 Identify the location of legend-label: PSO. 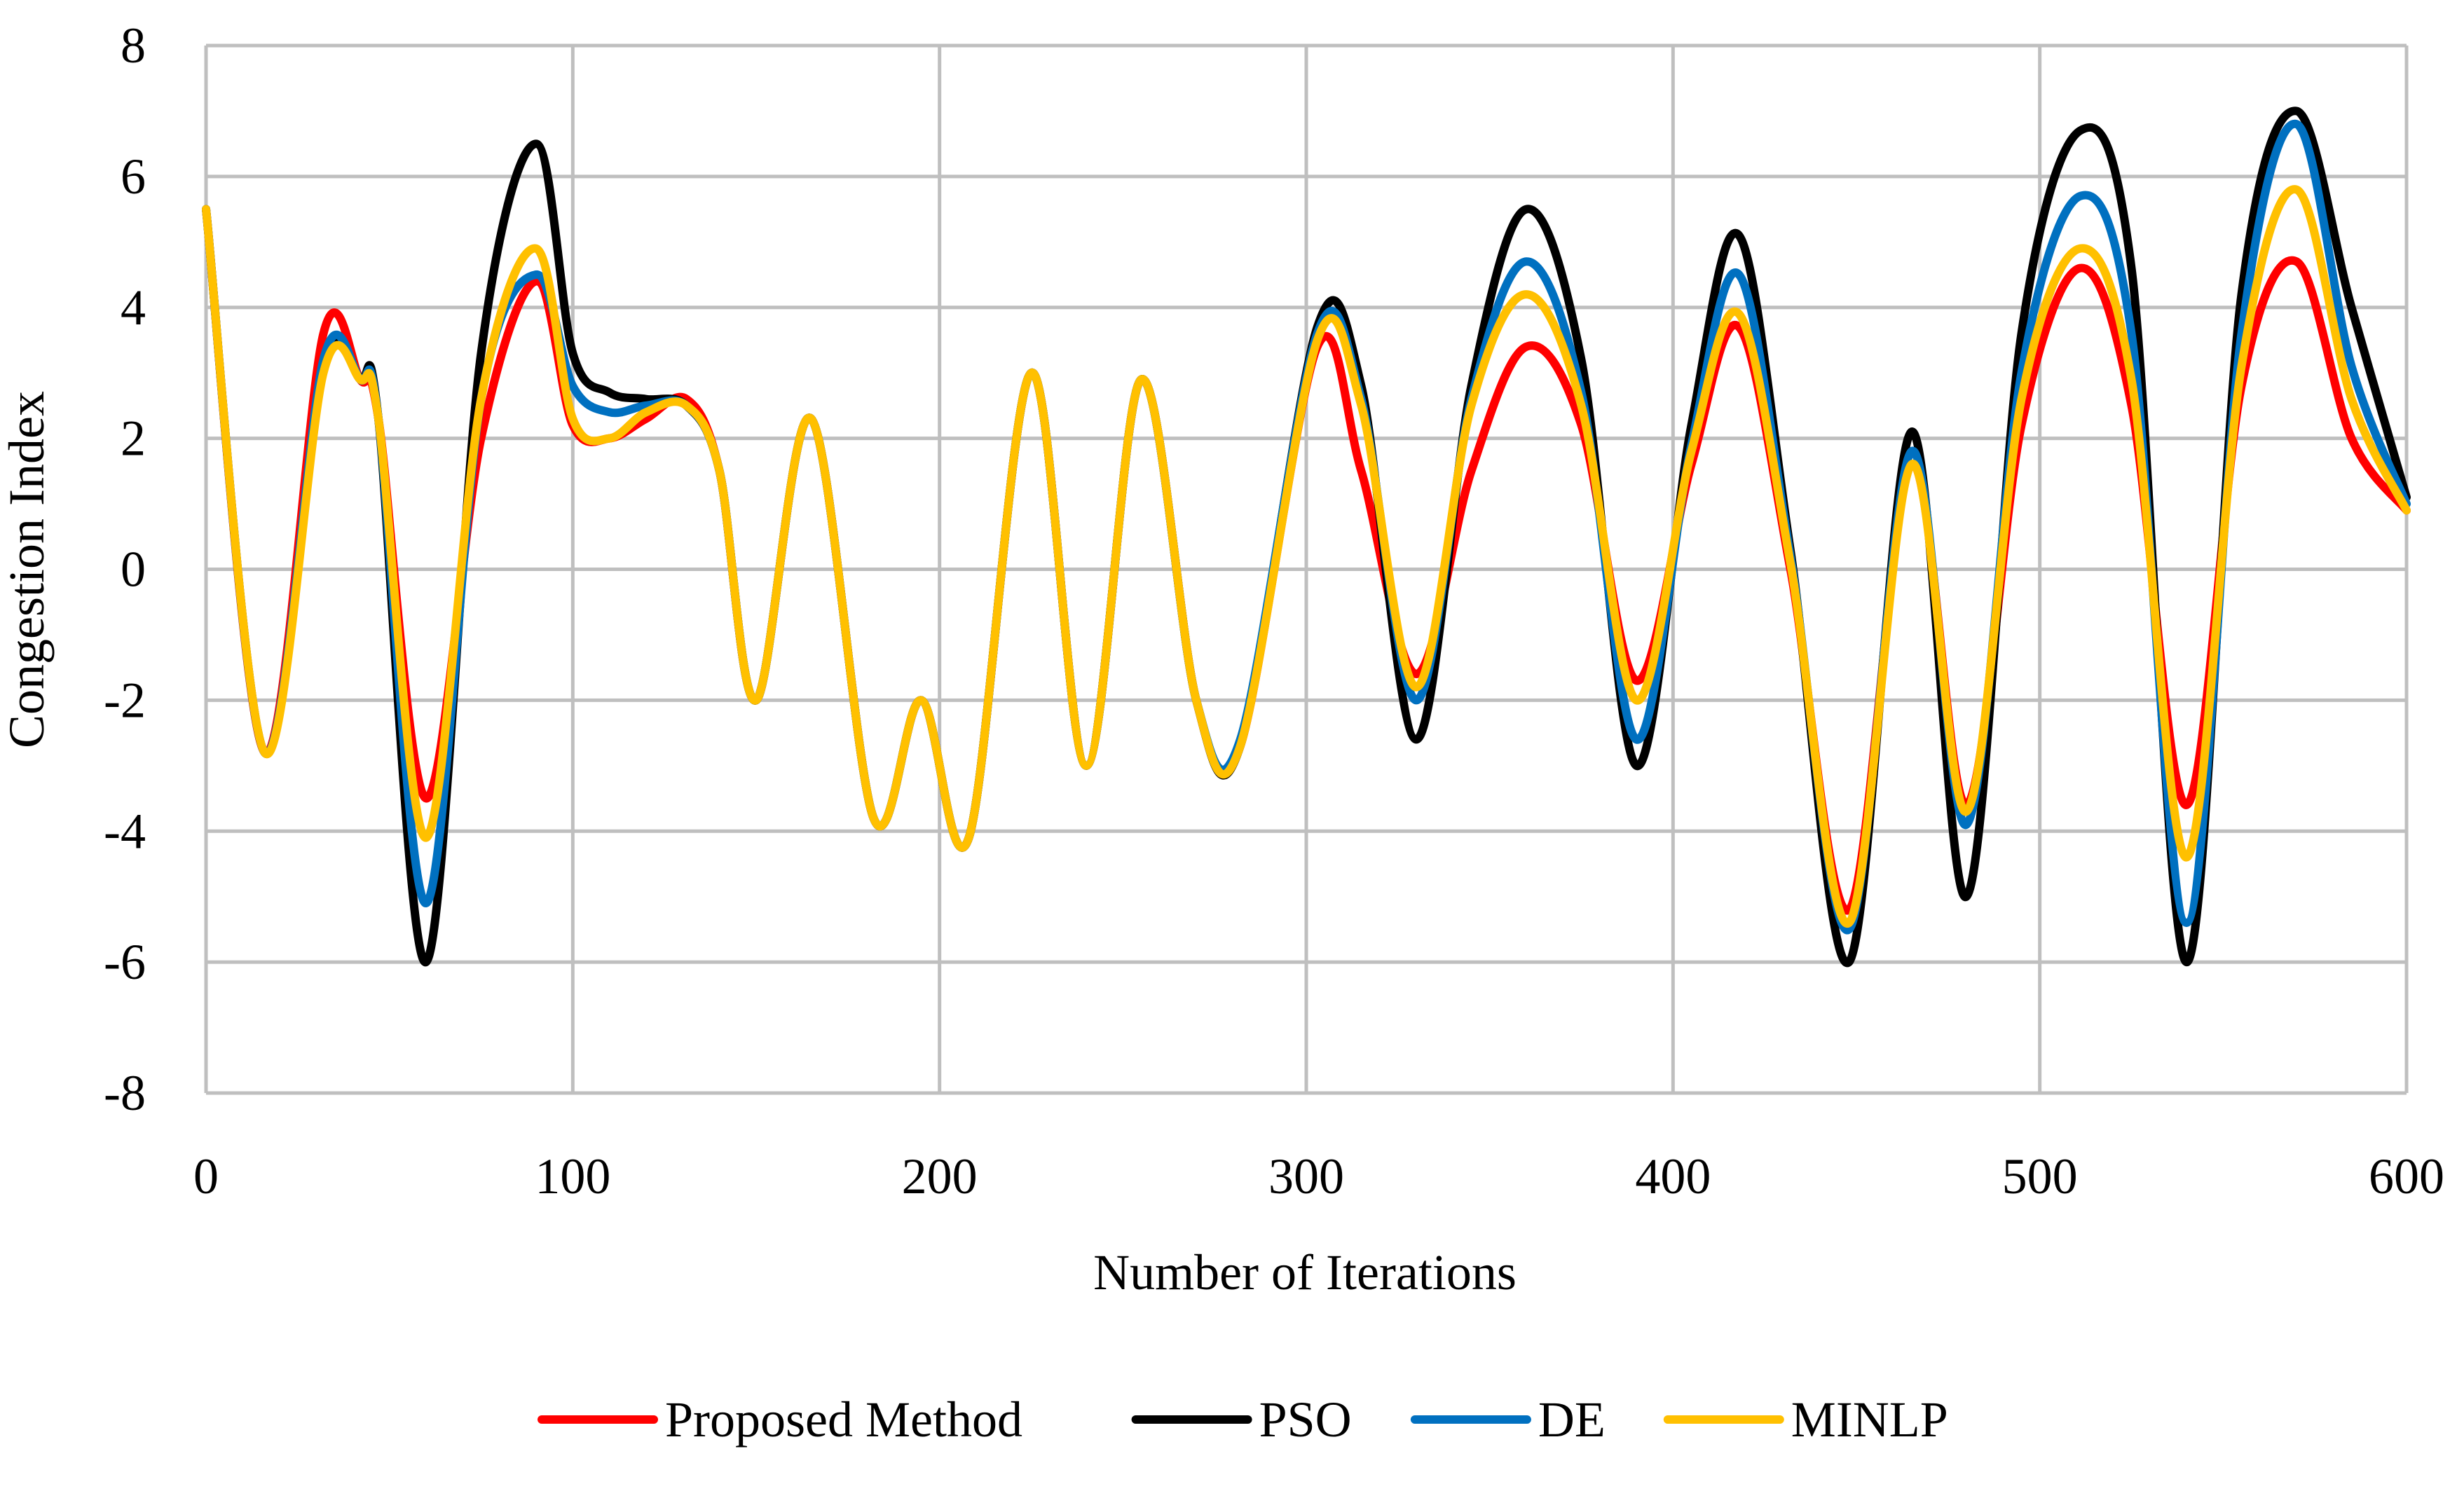
(1305, 1420).